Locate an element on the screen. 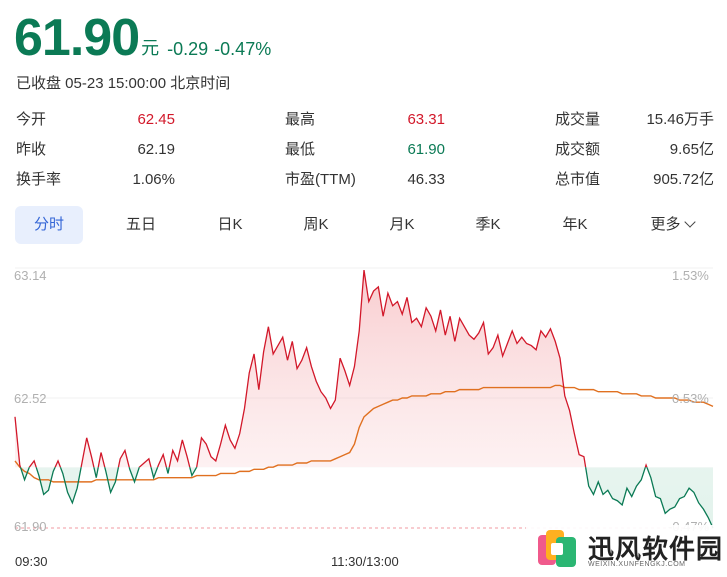  market-status: 已收盘 05-23 15:00:00 北京时间 is located at coordinates (123, 83).